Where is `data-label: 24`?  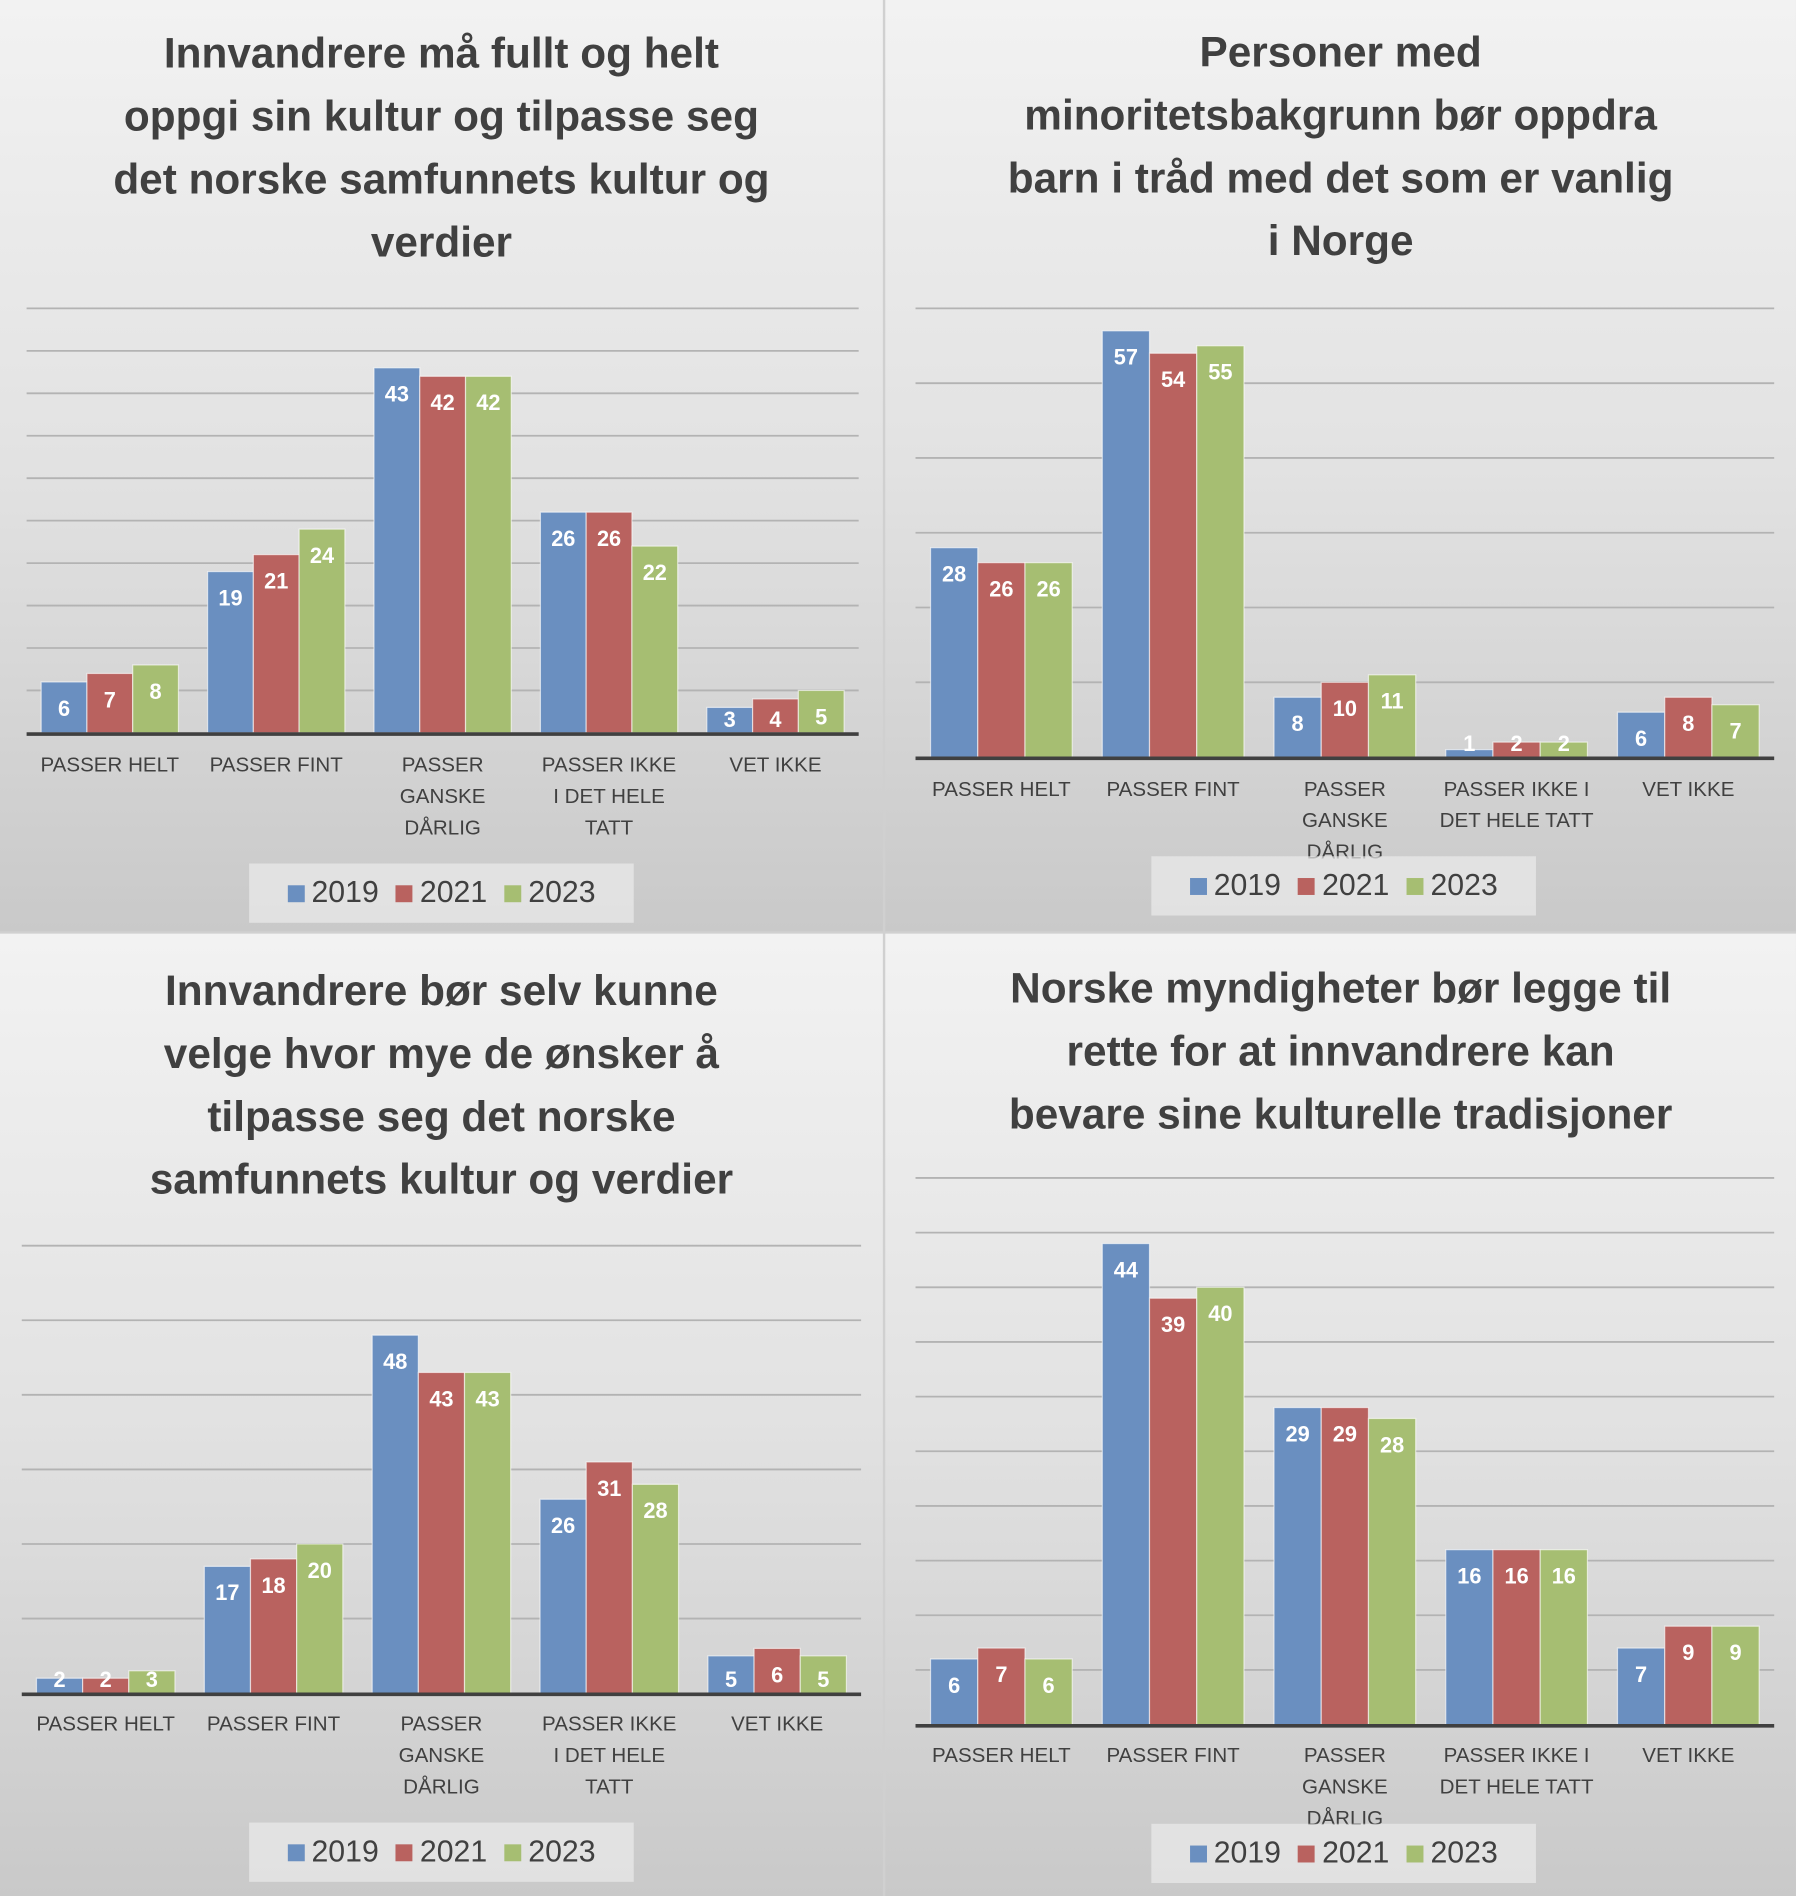 data-label: 24 is located at coordinates (322, 555).